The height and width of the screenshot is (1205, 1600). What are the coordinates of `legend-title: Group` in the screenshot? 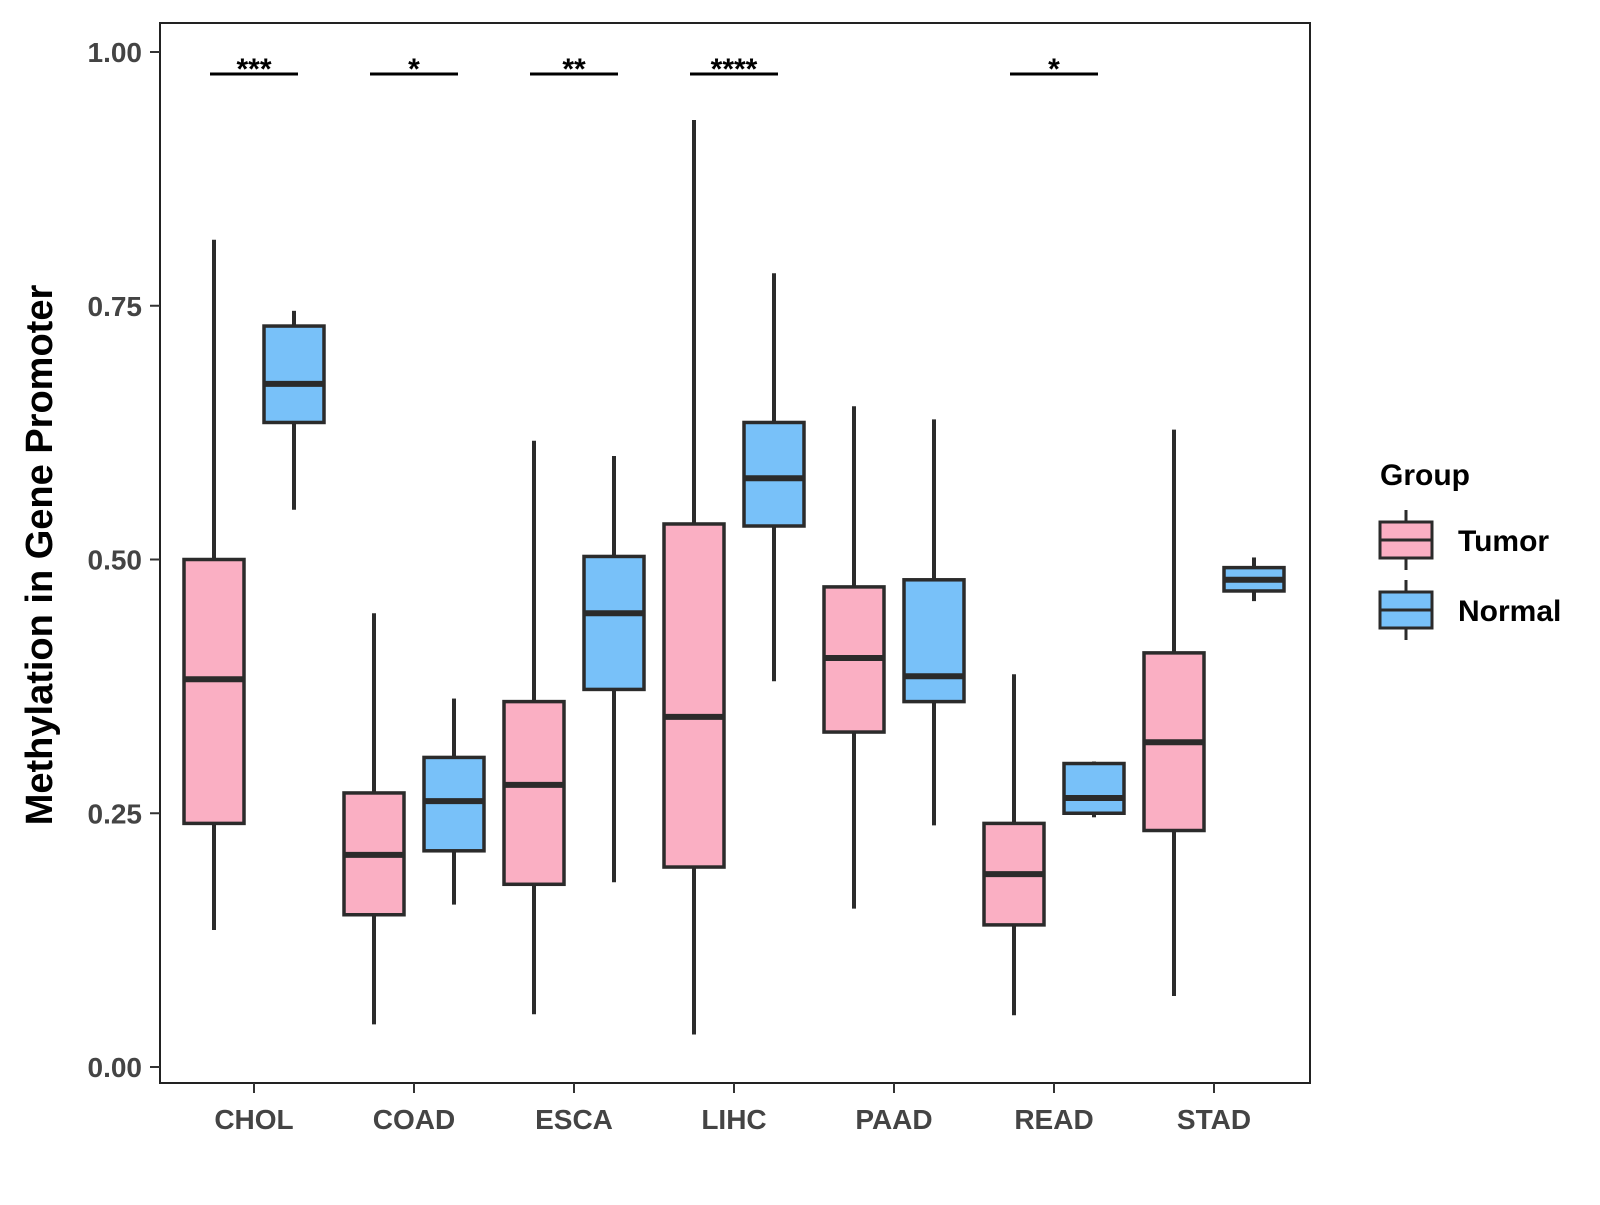 It's located at (1425, 475).